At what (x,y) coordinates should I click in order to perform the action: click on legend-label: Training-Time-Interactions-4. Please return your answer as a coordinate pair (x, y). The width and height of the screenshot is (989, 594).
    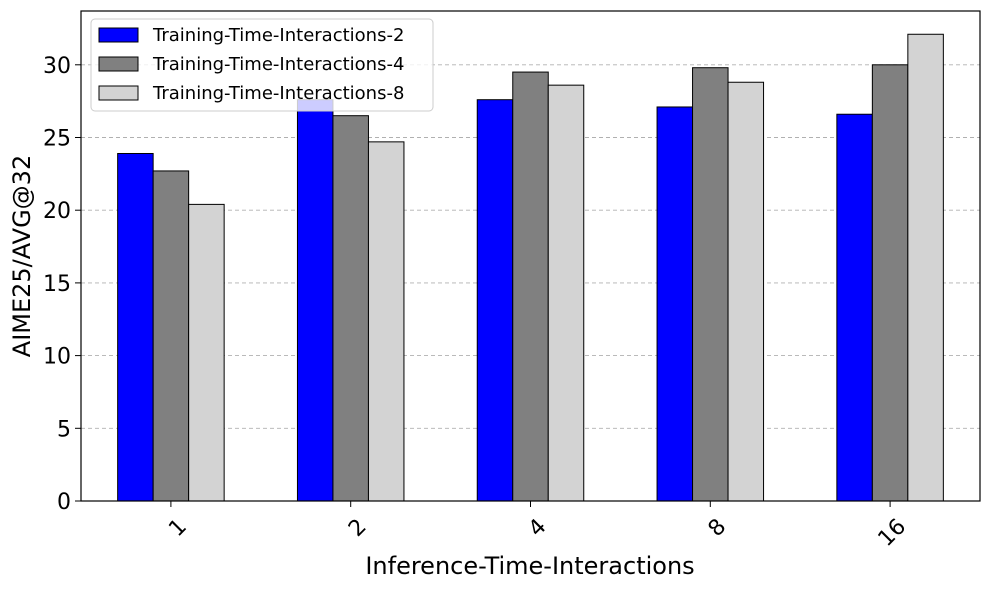
    Looking at the image, I should click on (278, 64).